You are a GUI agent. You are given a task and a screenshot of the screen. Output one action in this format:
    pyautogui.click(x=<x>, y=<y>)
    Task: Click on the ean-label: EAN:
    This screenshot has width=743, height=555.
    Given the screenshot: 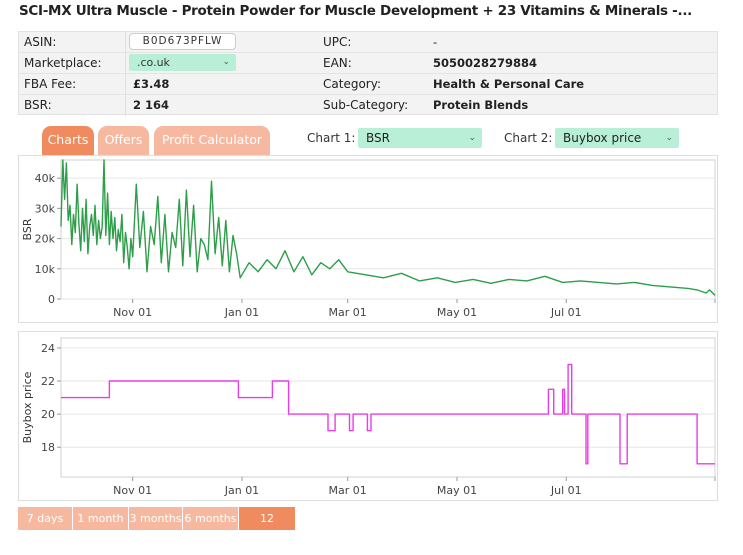 What is the action you would take?
    pyautogui.click(x=337, y=63)
    